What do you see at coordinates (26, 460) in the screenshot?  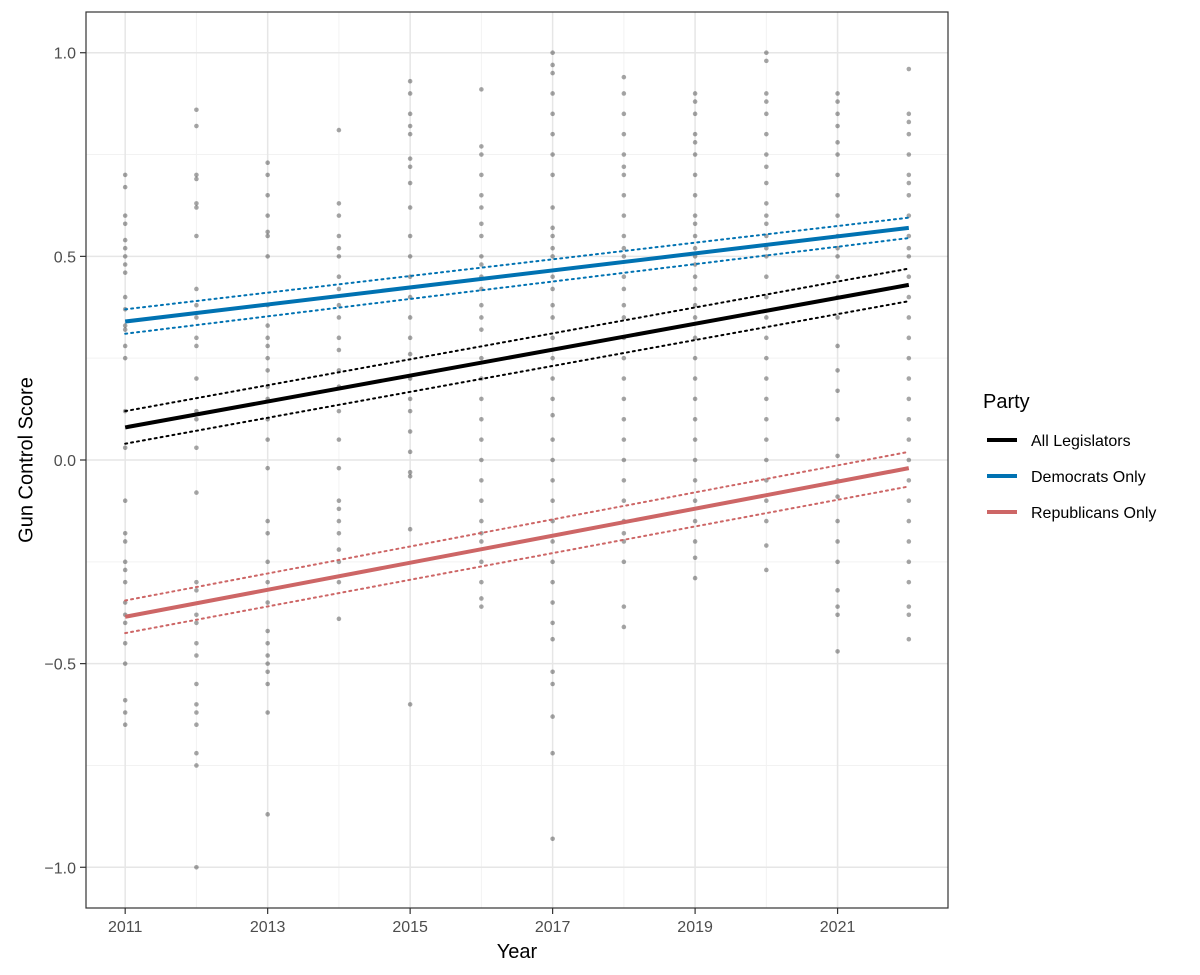 I see `y-axis-title: Gun Control Score` at bounding box center [26, 460].